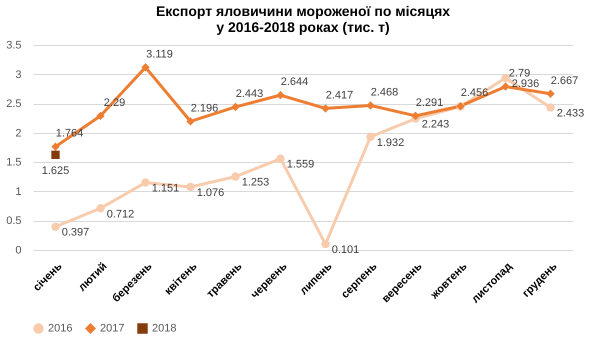  I want to click on legend-label: 2016, so click(60, 328).